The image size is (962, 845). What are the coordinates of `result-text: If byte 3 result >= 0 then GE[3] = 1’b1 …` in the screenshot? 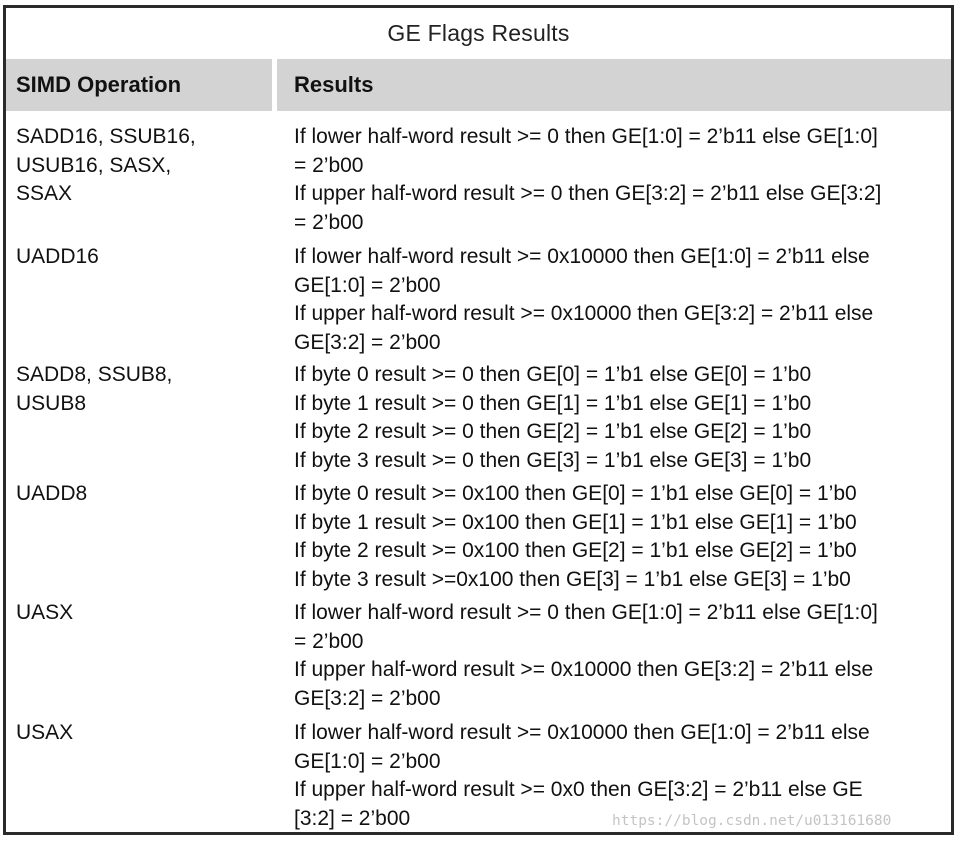 It's located at (553, 460).